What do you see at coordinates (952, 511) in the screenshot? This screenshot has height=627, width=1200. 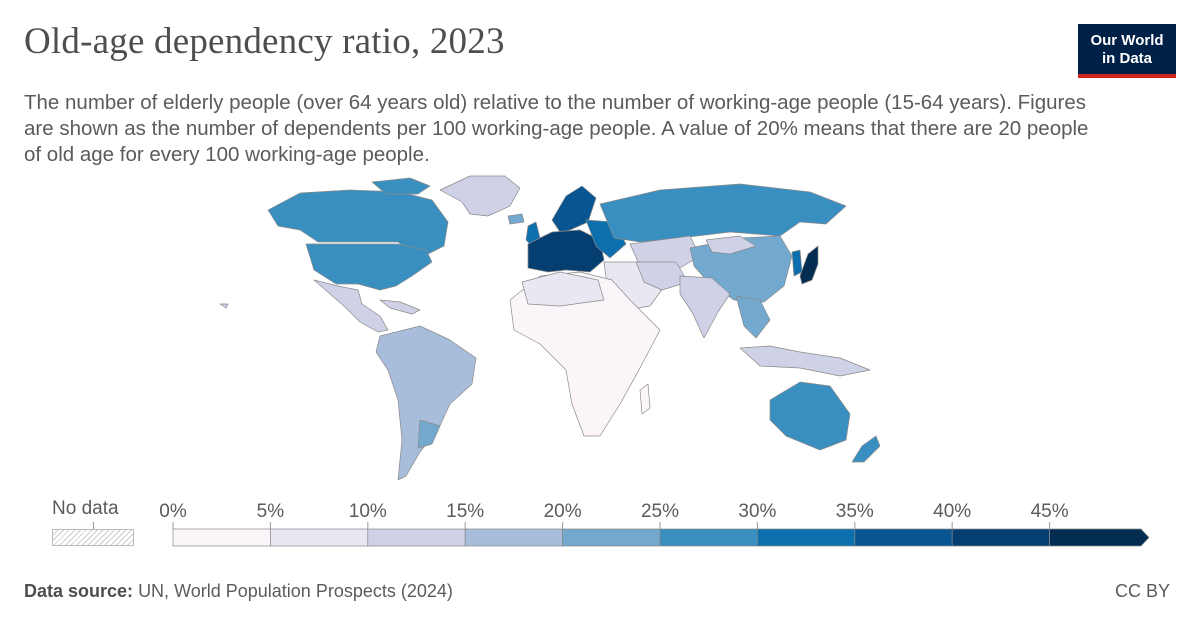 I see `legend-tick-label-8: 40%` at bounding box center [952, 511].